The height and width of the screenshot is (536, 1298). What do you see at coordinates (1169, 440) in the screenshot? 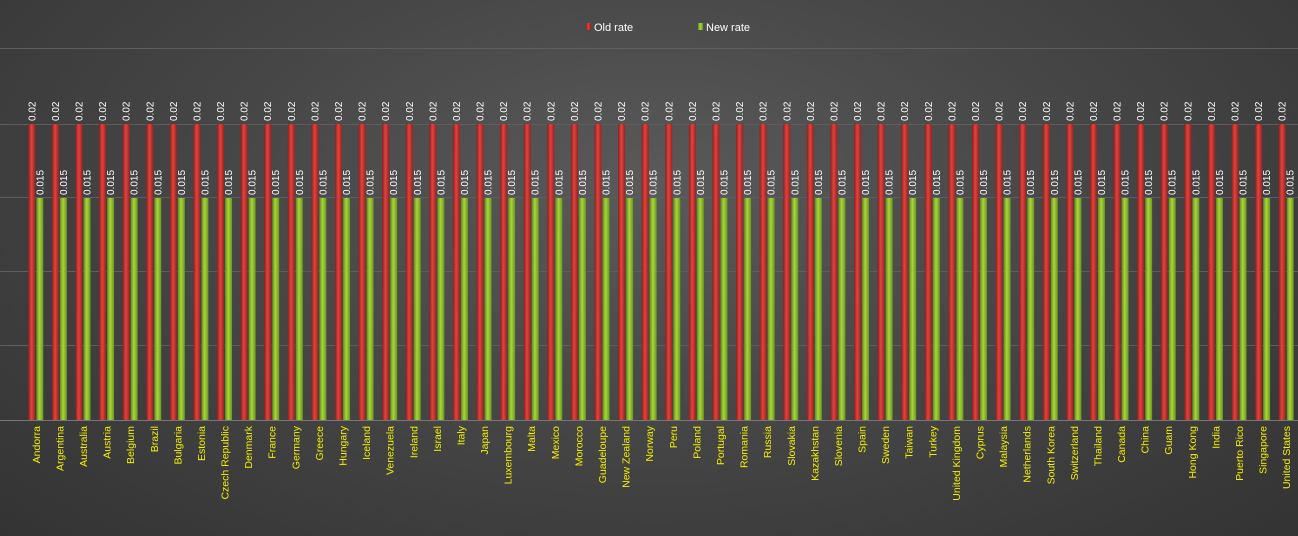
I see `x-tick-label: Guam` at bounding box center [1169, 440].